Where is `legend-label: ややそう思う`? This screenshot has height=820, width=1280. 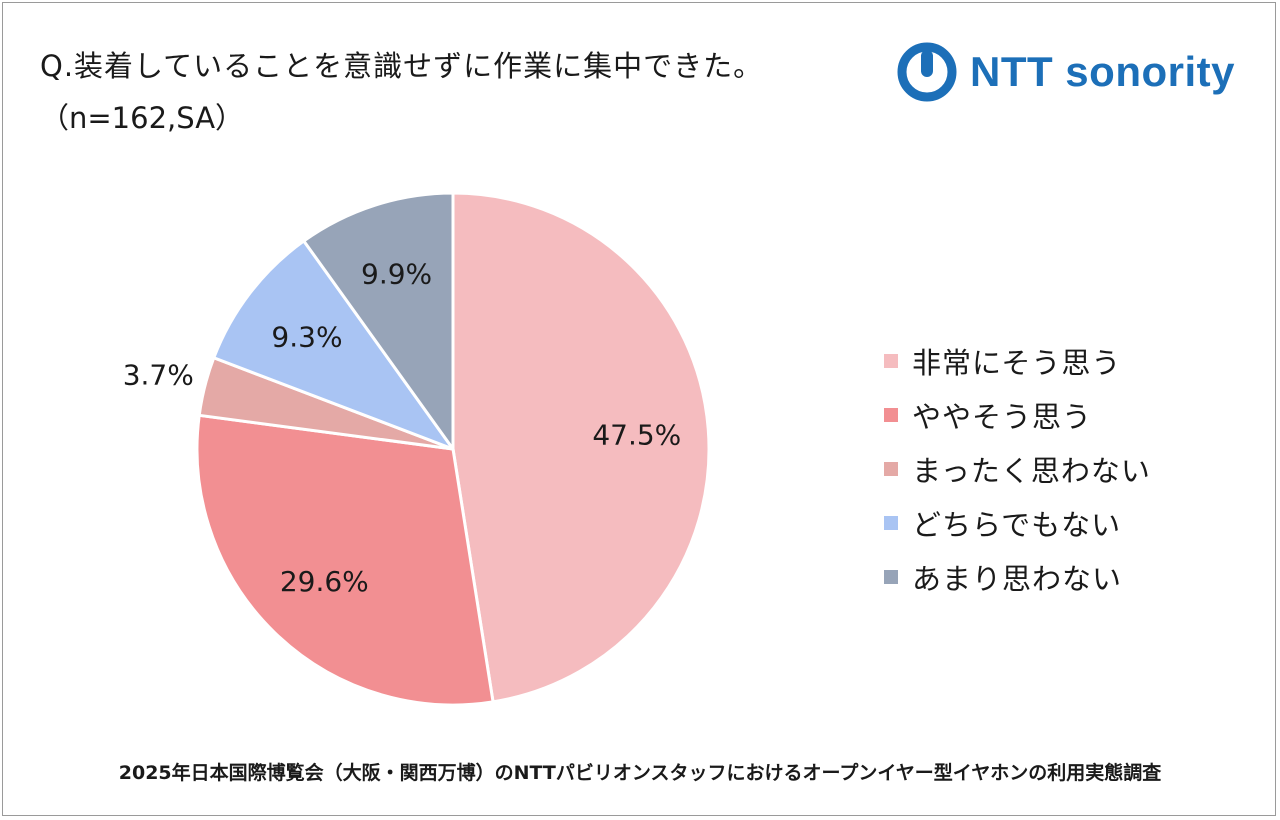
legend-label: ややそう思う is located at coordinates (1002, 417).